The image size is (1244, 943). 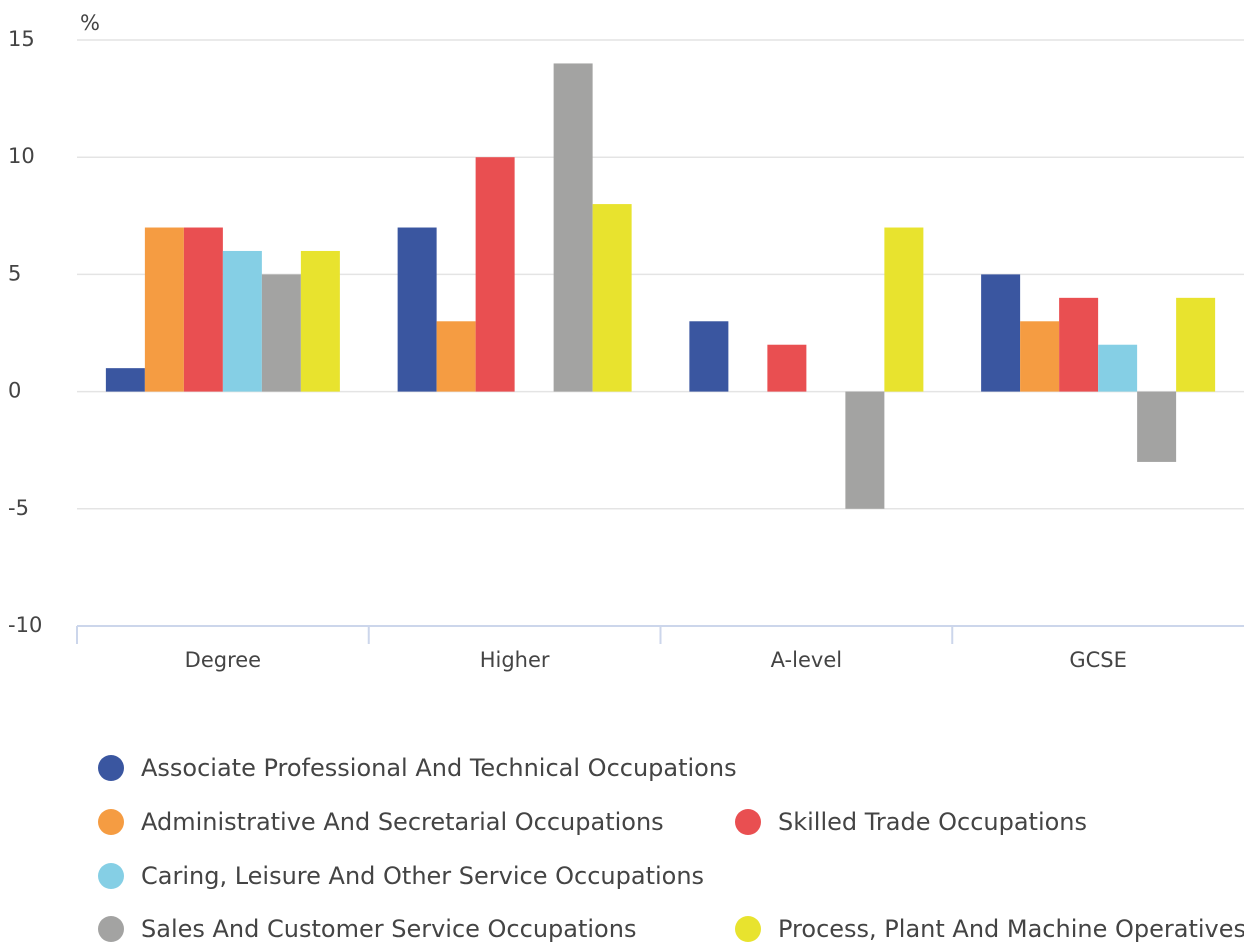 I want to click on x-tick-label: Degree, so click(x=223, y=660).